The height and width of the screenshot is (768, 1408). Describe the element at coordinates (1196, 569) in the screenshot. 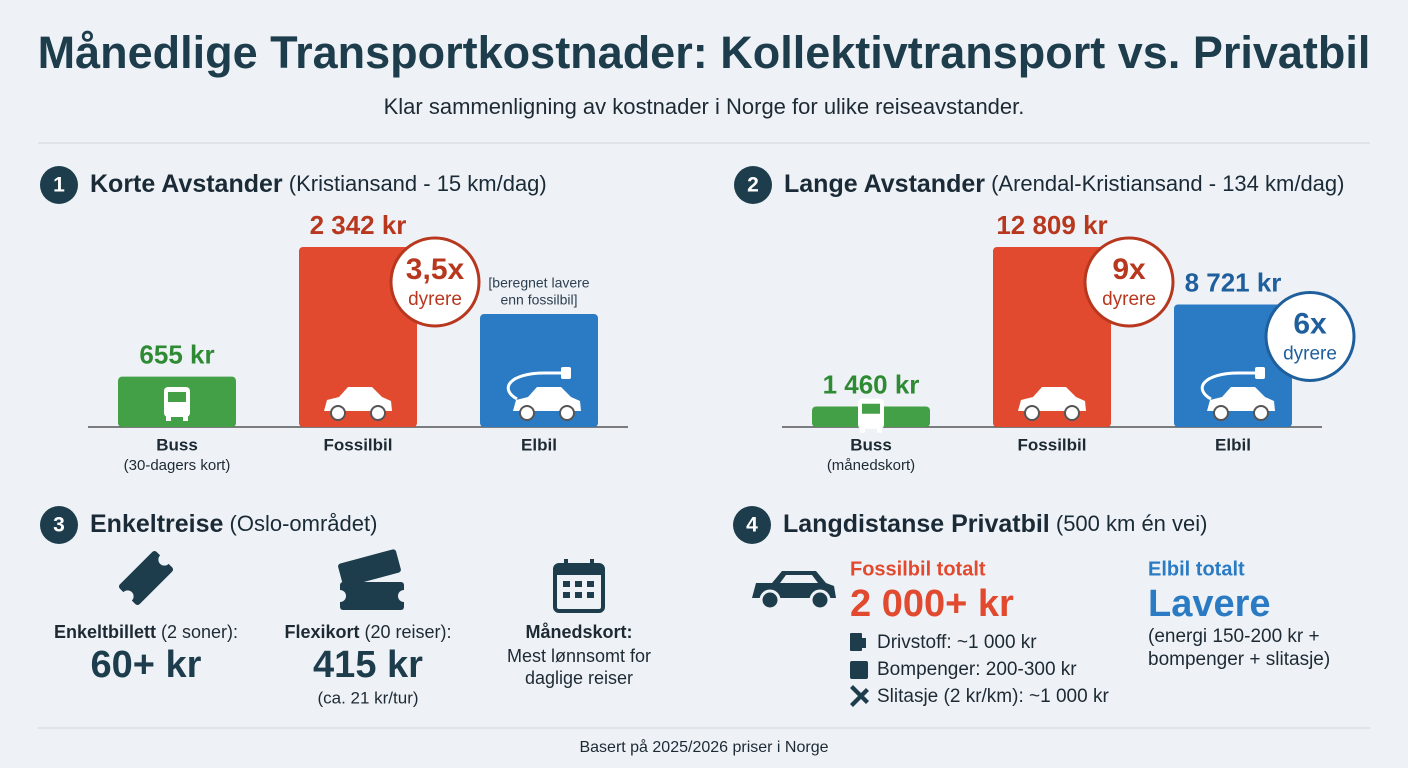

I see `electric-heading: Elbil totalt` at that location.